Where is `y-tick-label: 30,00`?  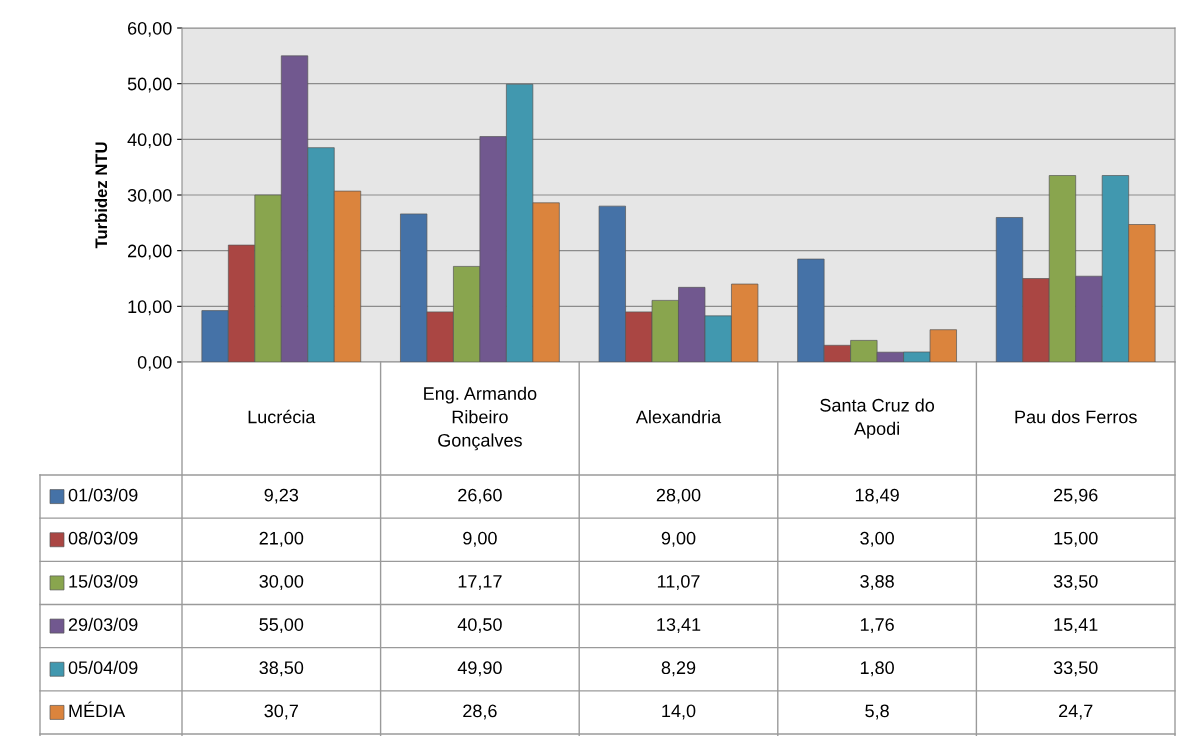
y-tick-label: 30,00 is located at coordinates (149, 196).